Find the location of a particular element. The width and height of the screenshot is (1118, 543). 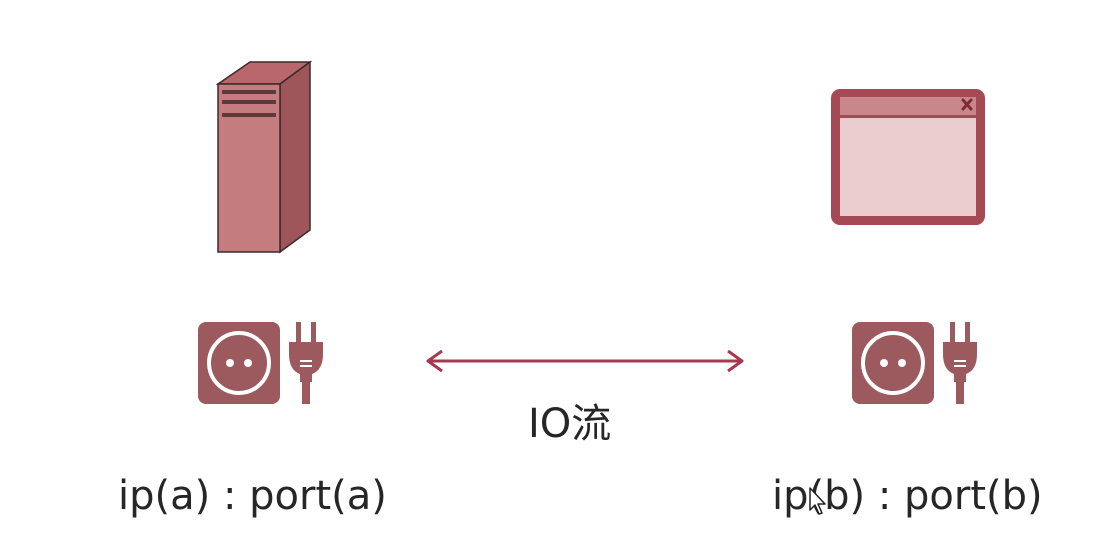

bidirectional-arrow is located at coordinates (585, 361).